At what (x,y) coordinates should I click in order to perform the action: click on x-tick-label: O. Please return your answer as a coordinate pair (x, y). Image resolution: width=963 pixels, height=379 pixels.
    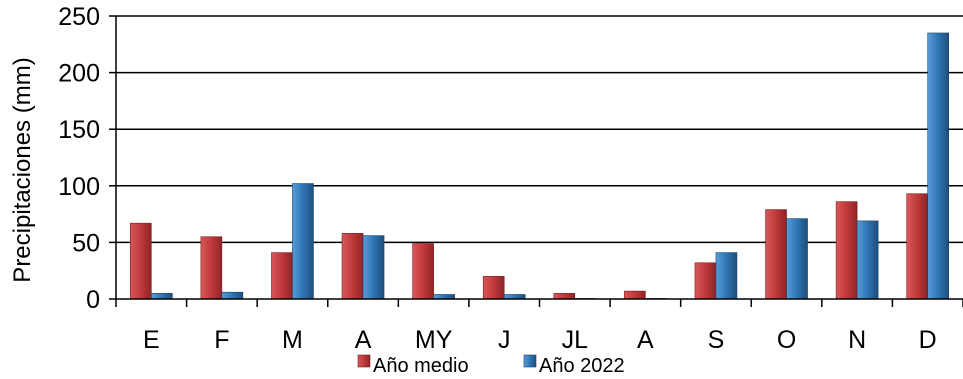
    Looking at the image, I should click on (786, 340).